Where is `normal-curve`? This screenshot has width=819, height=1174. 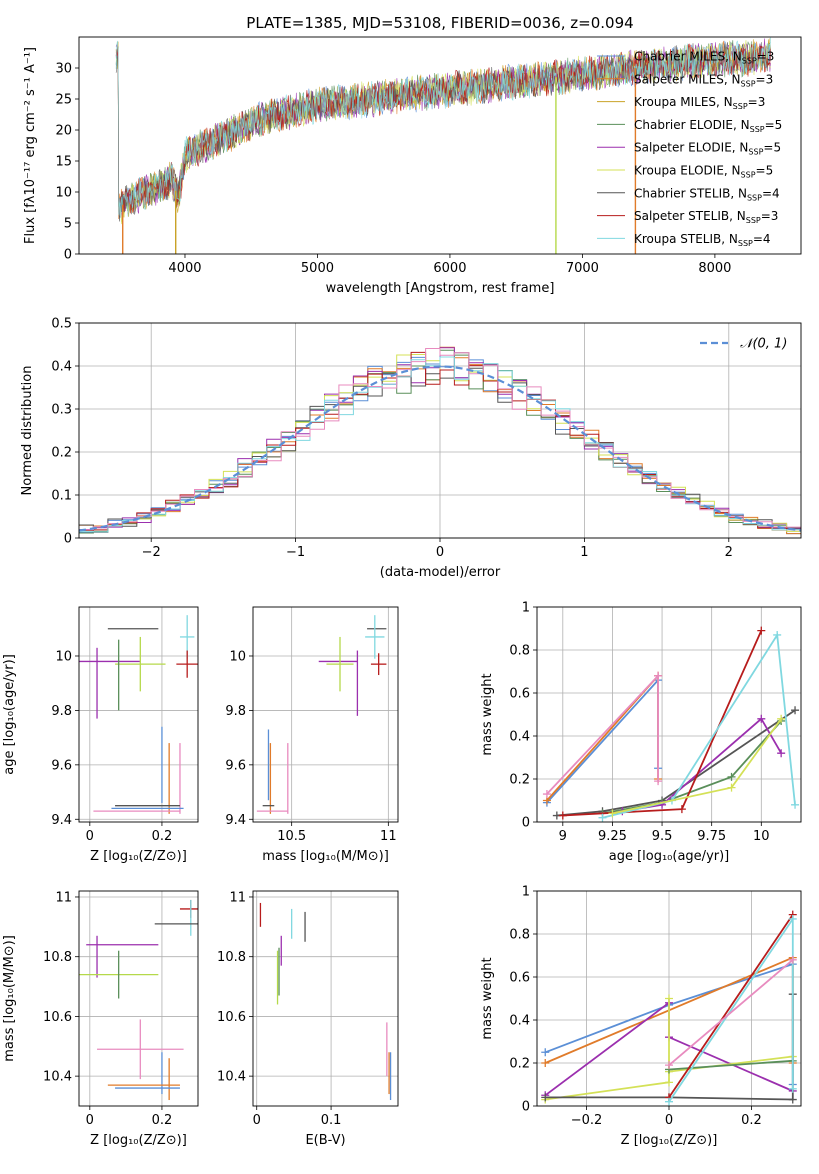 normal-curve is located at coordinates (440, 448).